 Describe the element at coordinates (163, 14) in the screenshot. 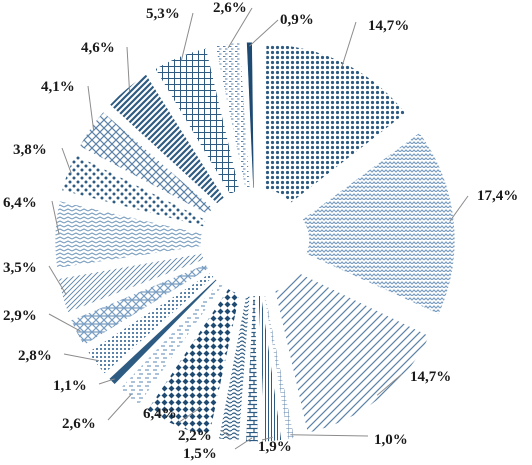

I see `slice-label-18: 5,3%` at that location.